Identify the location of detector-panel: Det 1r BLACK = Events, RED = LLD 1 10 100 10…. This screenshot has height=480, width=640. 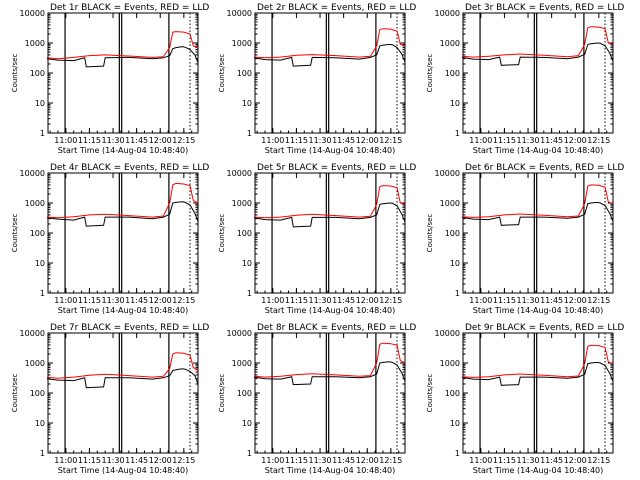
(110, 79).